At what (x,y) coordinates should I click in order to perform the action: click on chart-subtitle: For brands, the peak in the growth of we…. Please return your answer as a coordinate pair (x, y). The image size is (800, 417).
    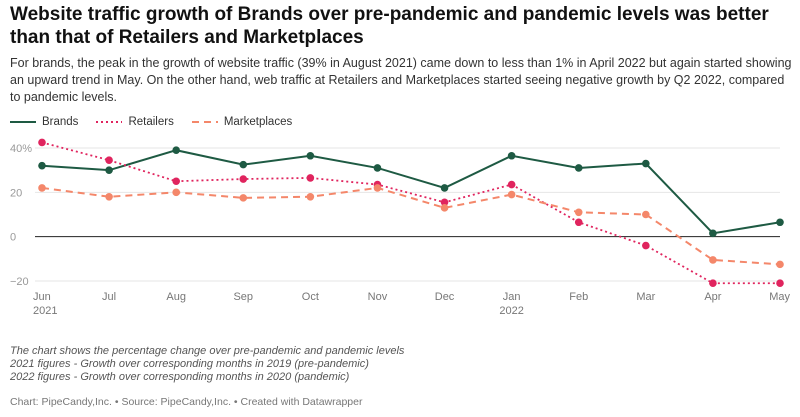
    Looking at the image, I should click on (401, 80).